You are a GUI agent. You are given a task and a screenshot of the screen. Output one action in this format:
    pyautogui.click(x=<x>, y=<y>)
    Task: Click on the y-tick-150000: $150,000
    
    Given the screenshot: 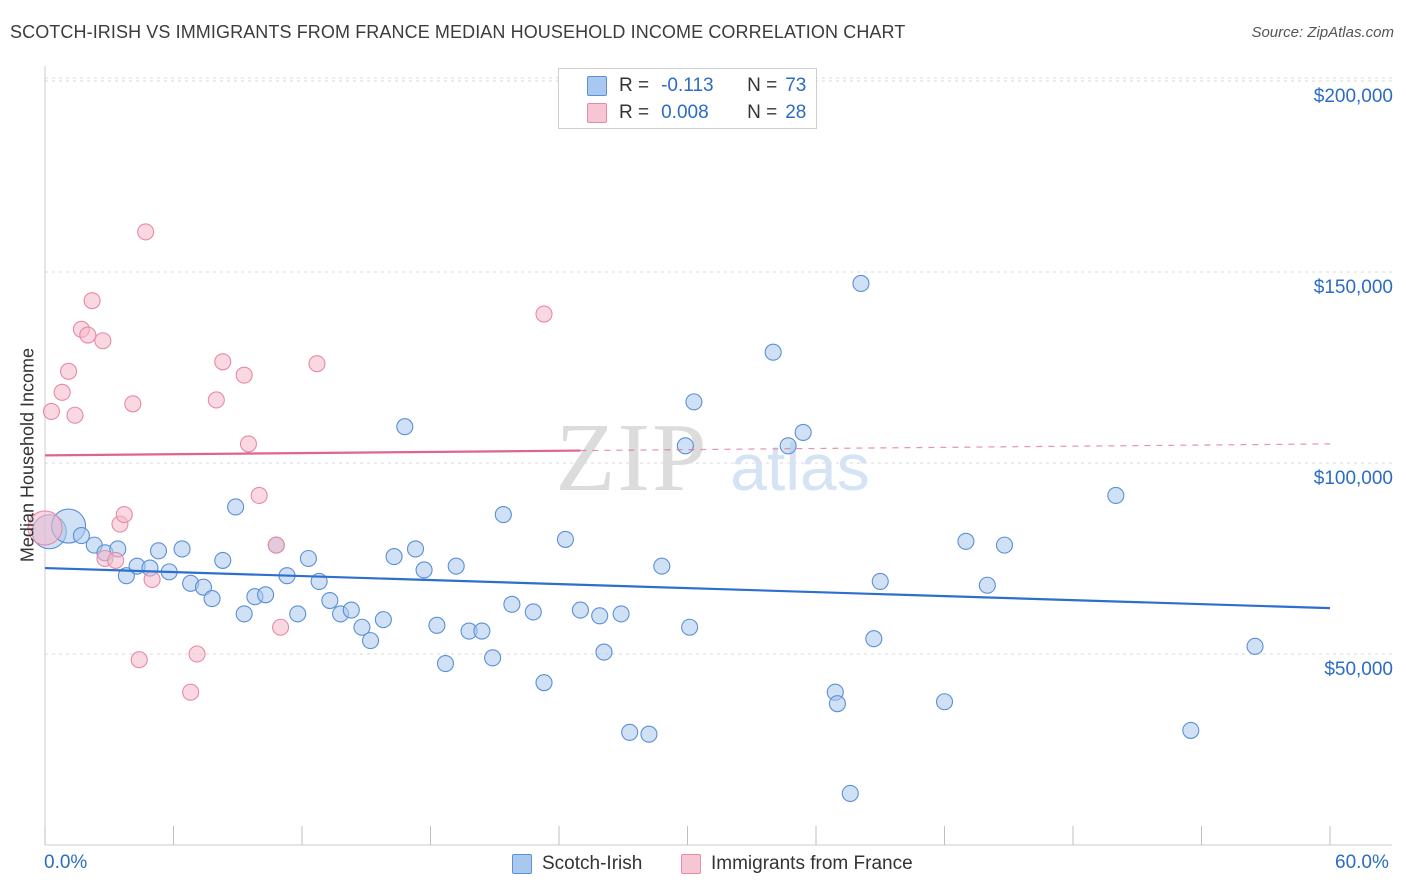 What is the action you would take?
    pyautogui.click(x=1353, y=287)
    